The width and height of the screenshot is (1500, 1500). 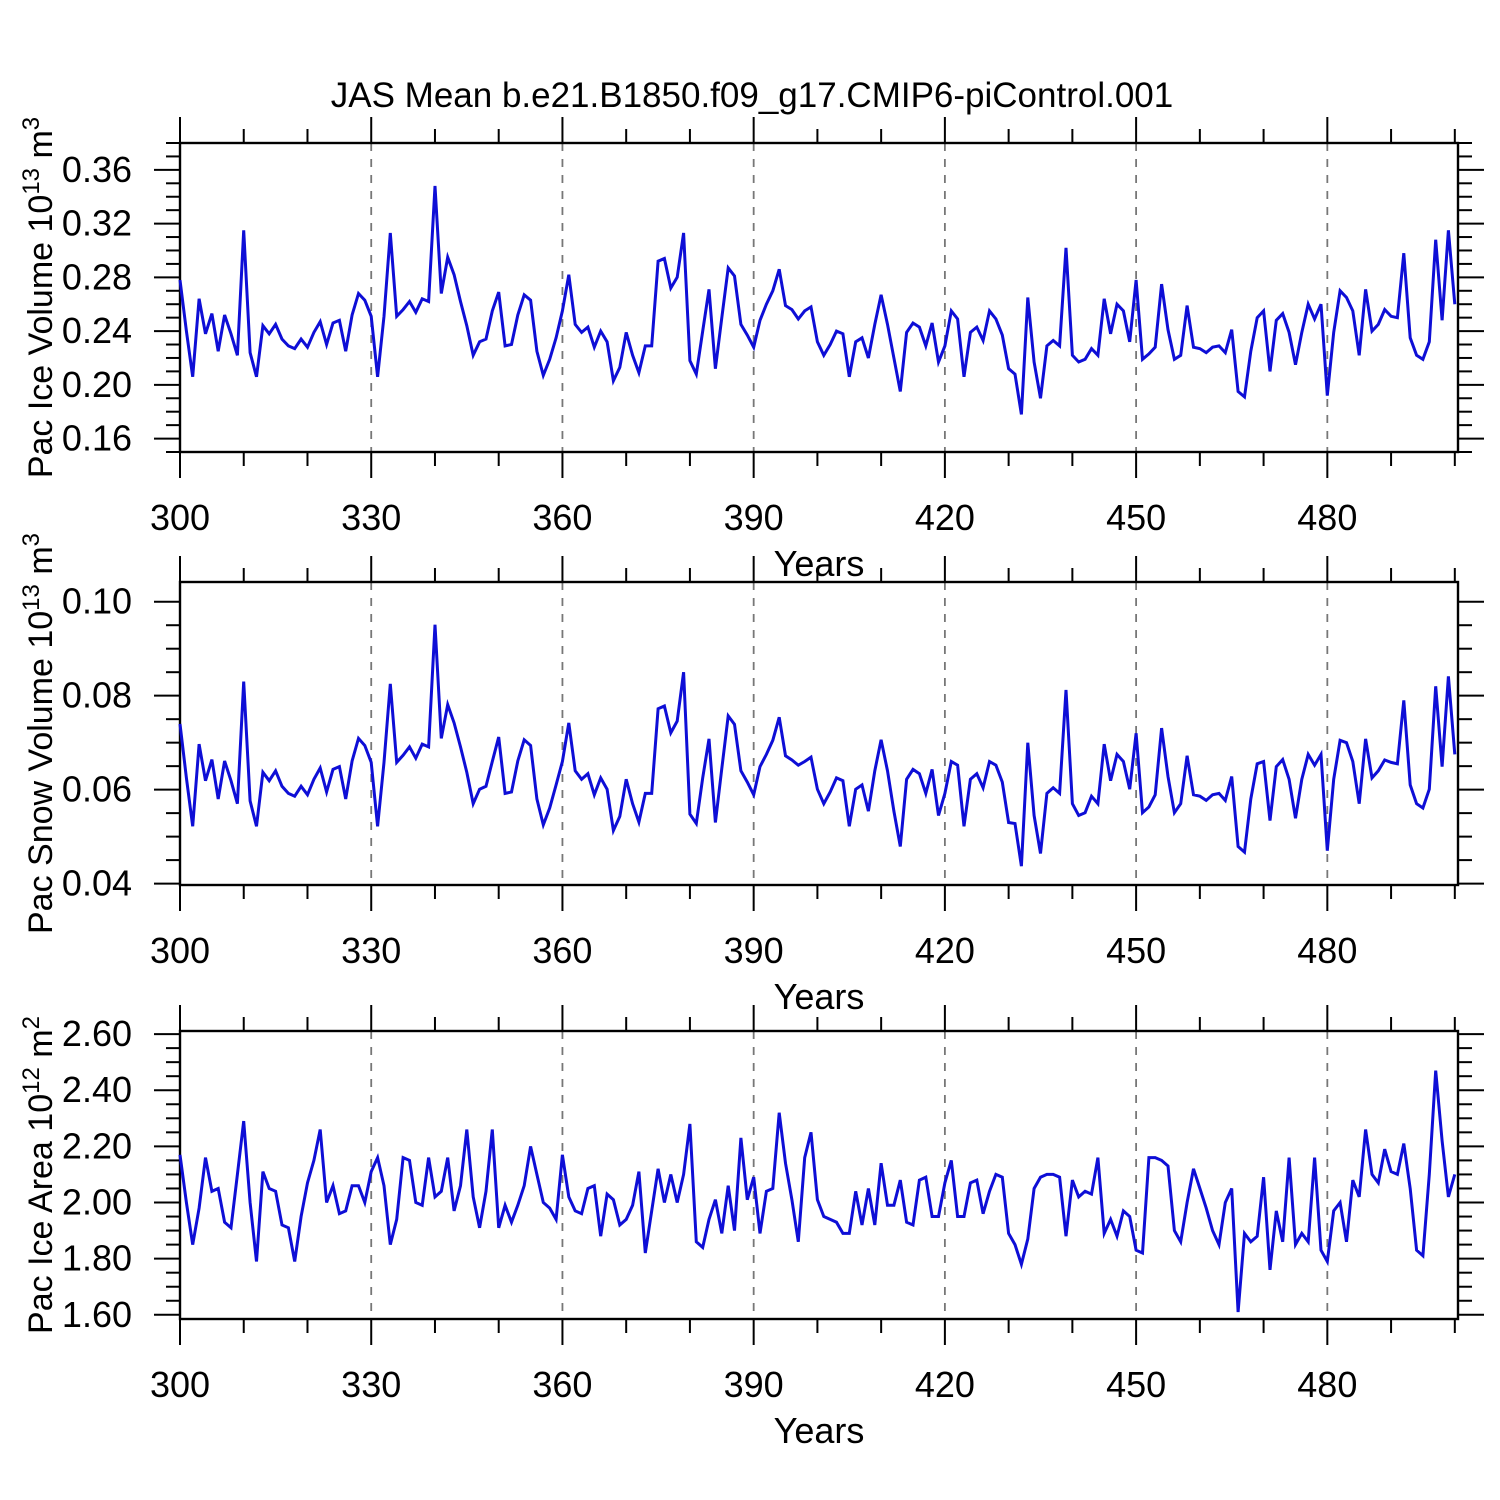 What do you see at coordinates (97, 1033) in the screenshot?
I see `y-tick-label: 2.60` at bounding box center [97, 1033].